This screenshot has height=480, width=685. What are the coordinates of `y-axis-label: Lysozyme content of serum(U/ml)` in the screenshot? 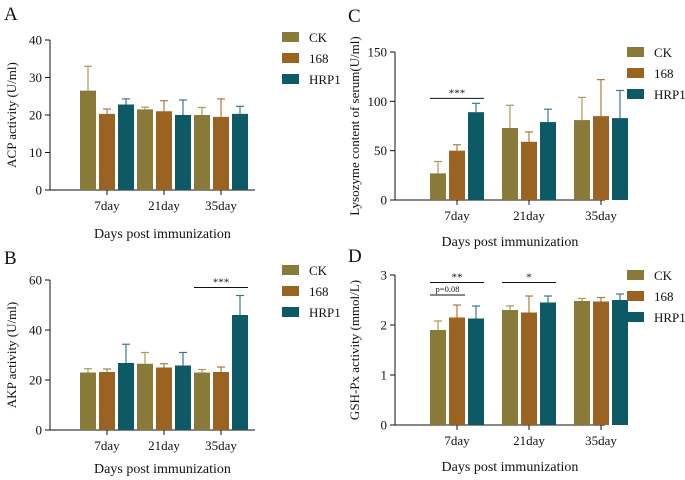 It's located at (354, 125).